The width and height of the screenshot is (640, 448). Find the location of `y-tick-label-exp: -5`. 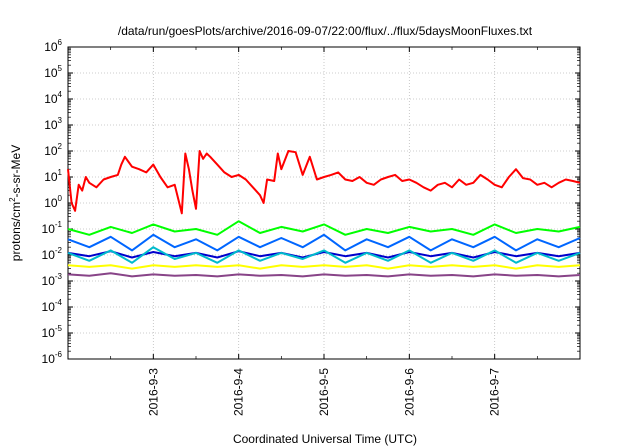

y-tick-label-exp: -5 is located at coordinates (59, 328).